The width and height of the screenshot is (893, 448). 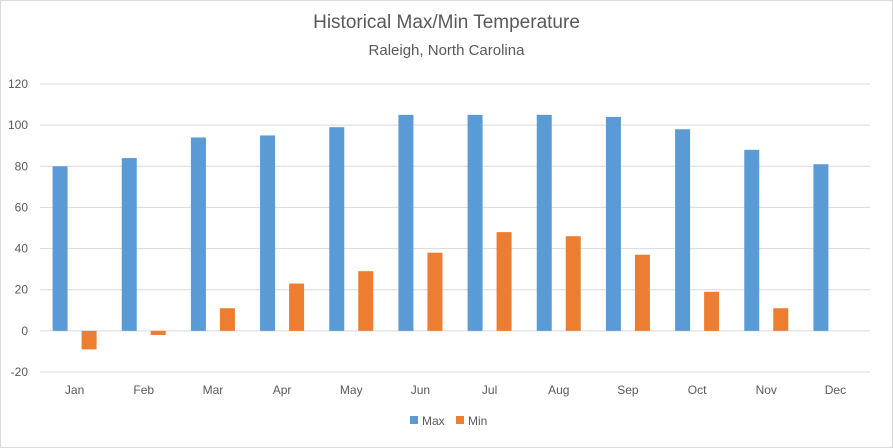 What do you see at coordinates (351, 390) in the screenshot?
I see `x-tick-label: May` at bounding box center [351, 390].